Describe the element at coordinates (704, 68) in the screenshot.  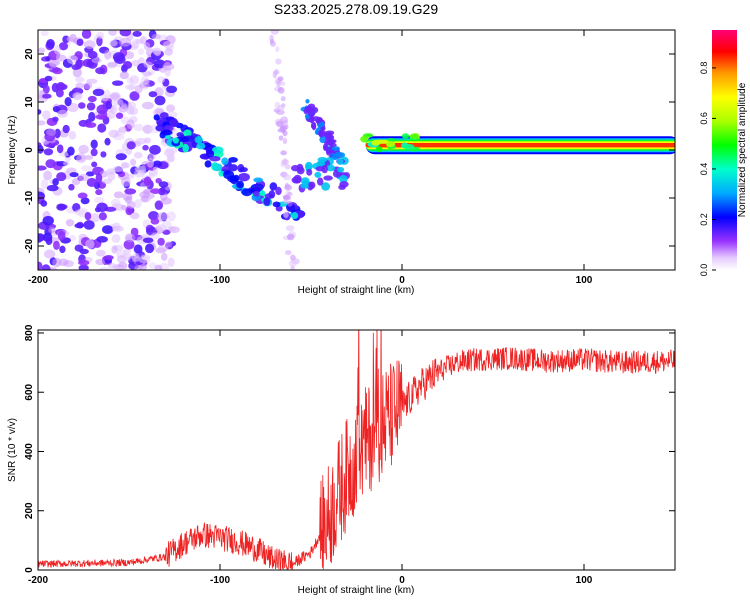
I see `colorbar-tick-label: 0.8` at that location.